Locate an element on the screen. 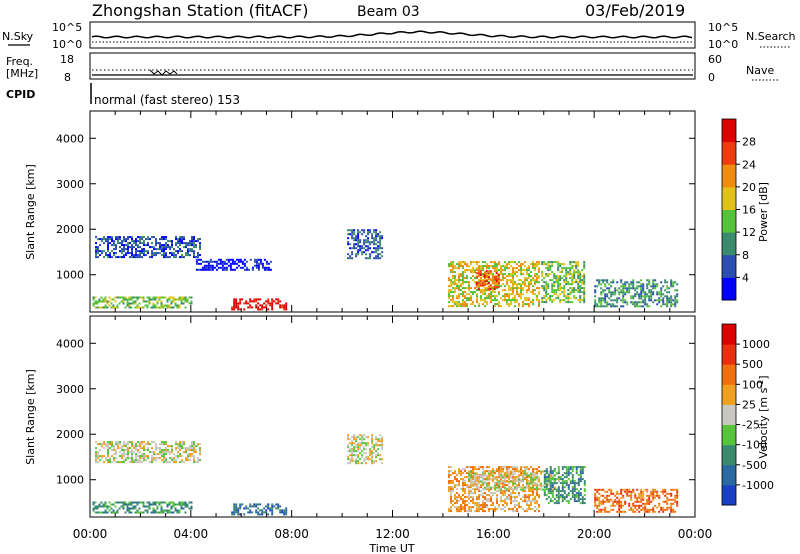 The width and height of the screenshot is (800, 554). cpid-text: normal (fast stereo) 153 is located at coordinates (167, 100).